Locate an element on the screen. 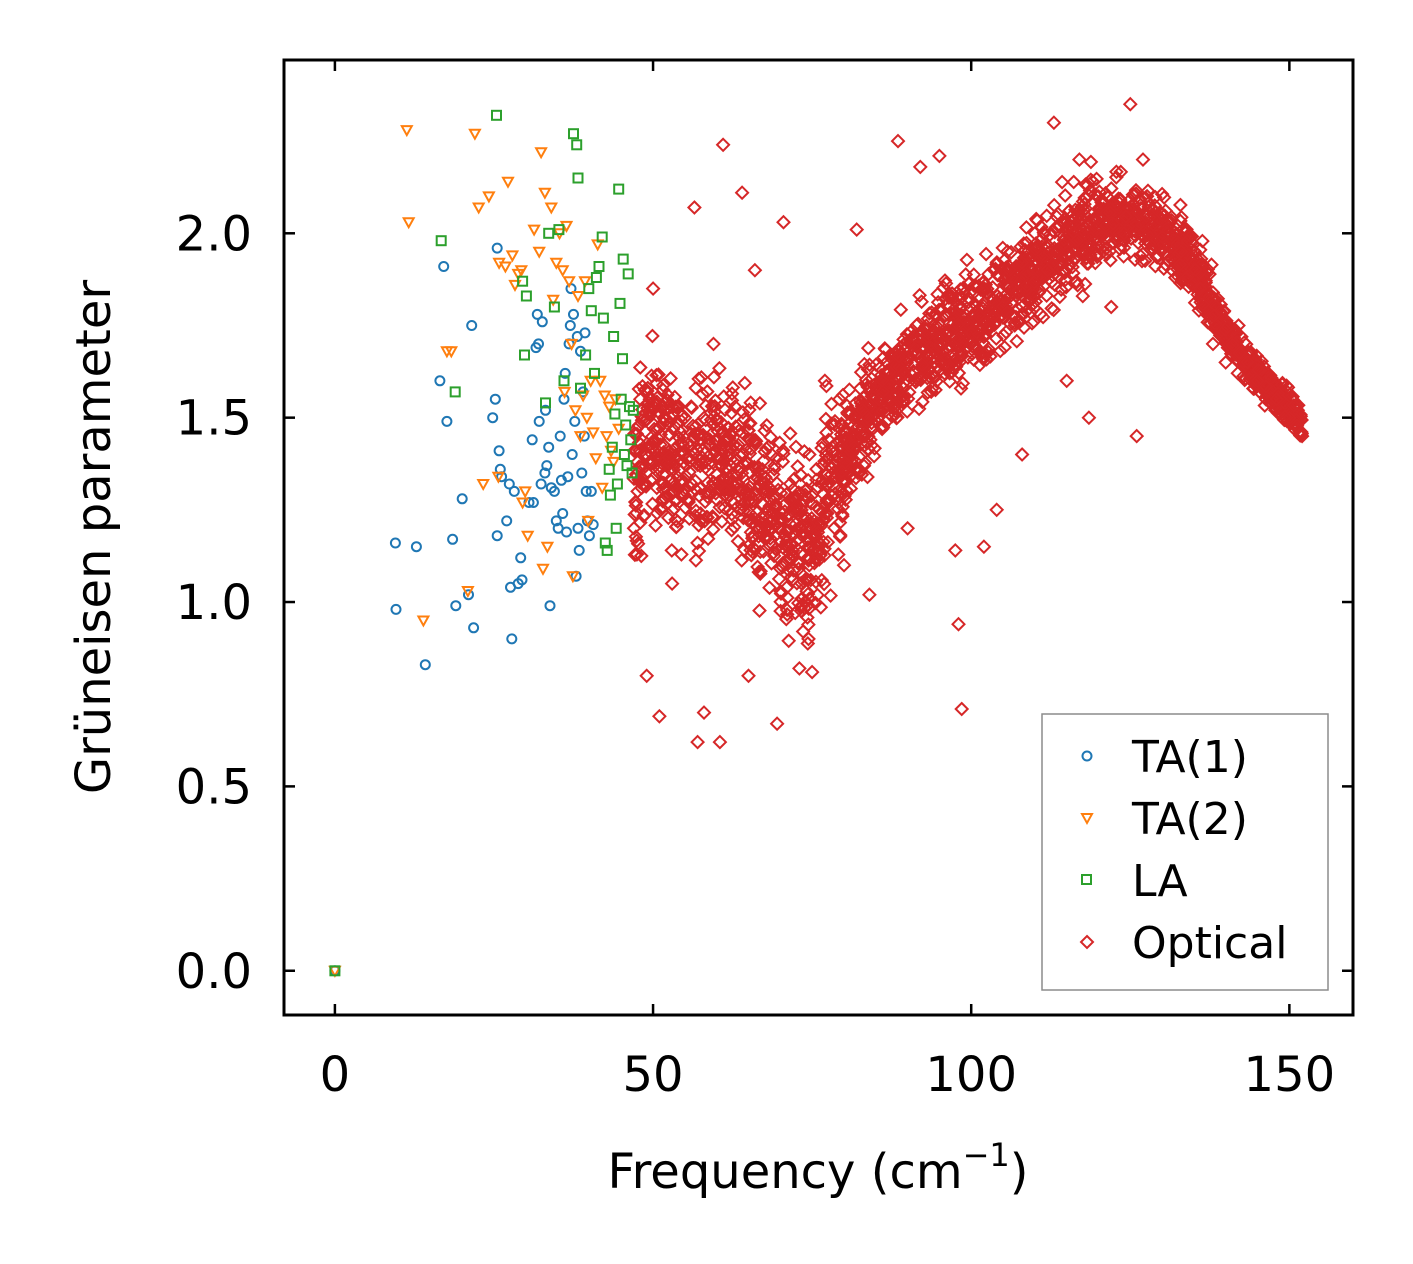  legend-label-ta2: TA(2) is located at coordinates (1189, 819).